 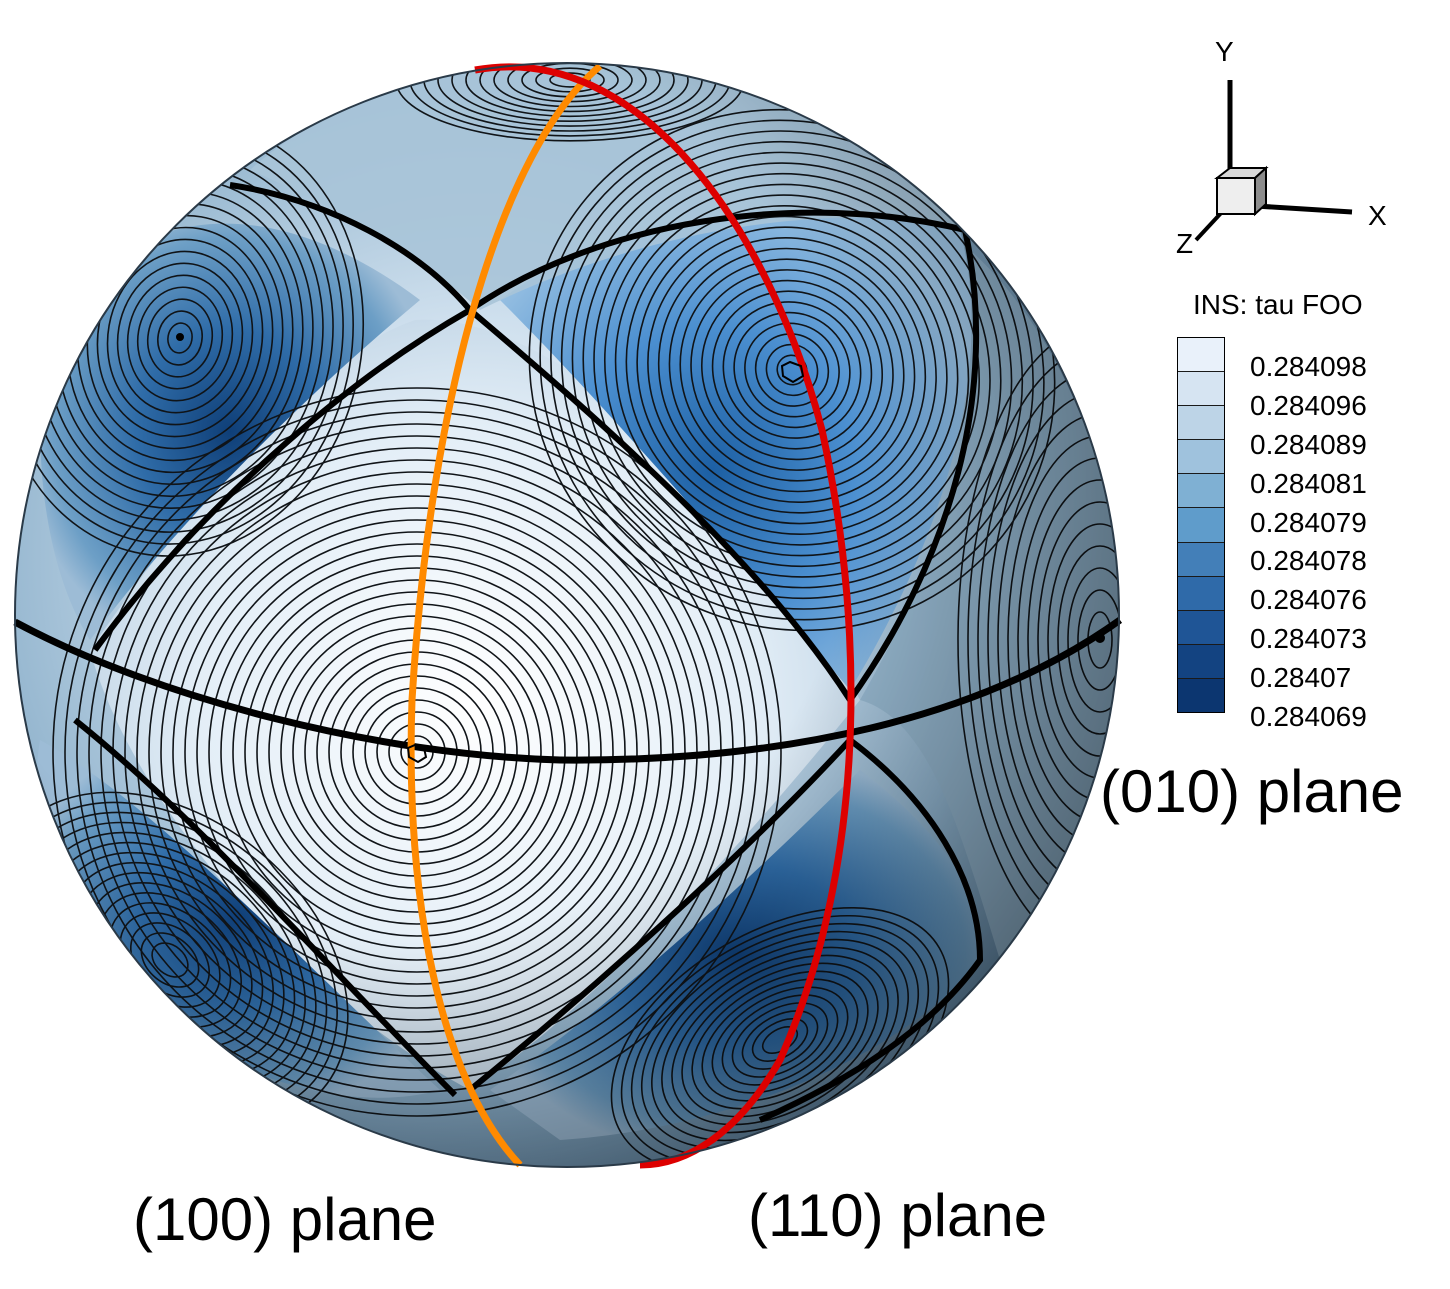 I want to click on legend-level-label: 0.284098, so click(x=1308, y=366).